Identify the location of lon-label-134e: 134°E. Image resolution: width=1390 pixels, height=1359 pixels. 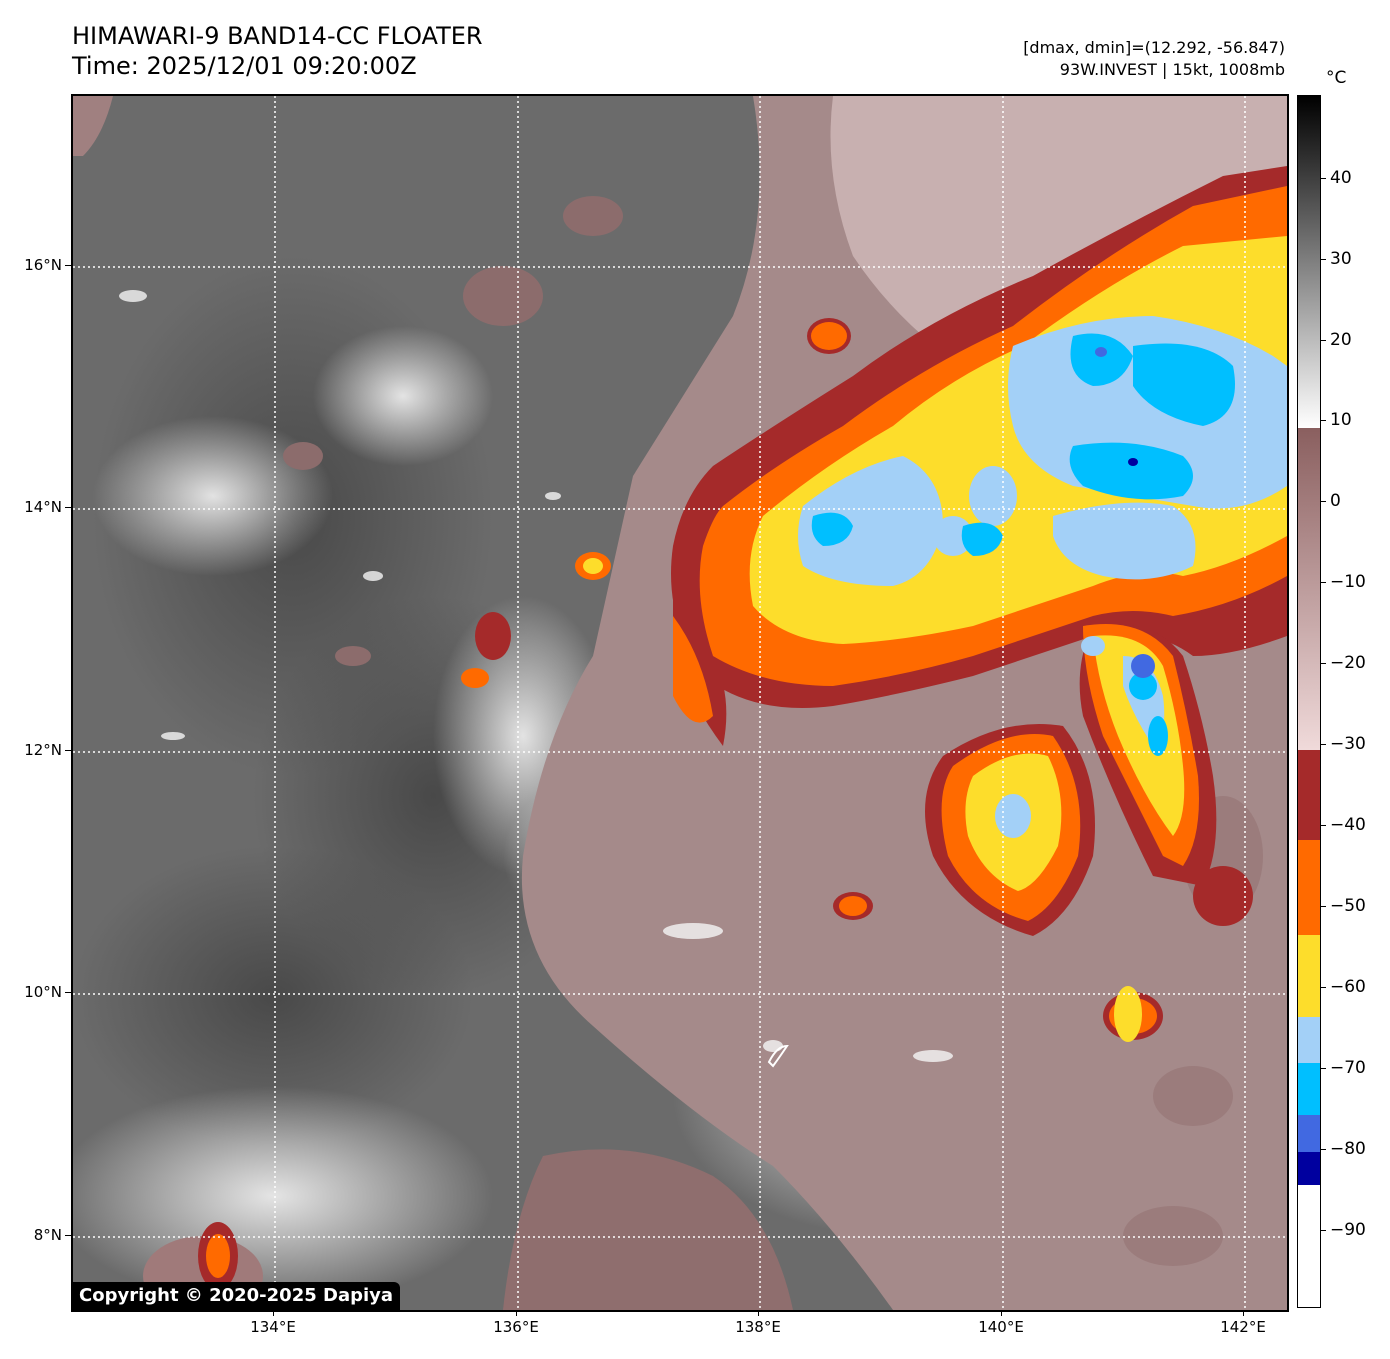
(273, 1327).